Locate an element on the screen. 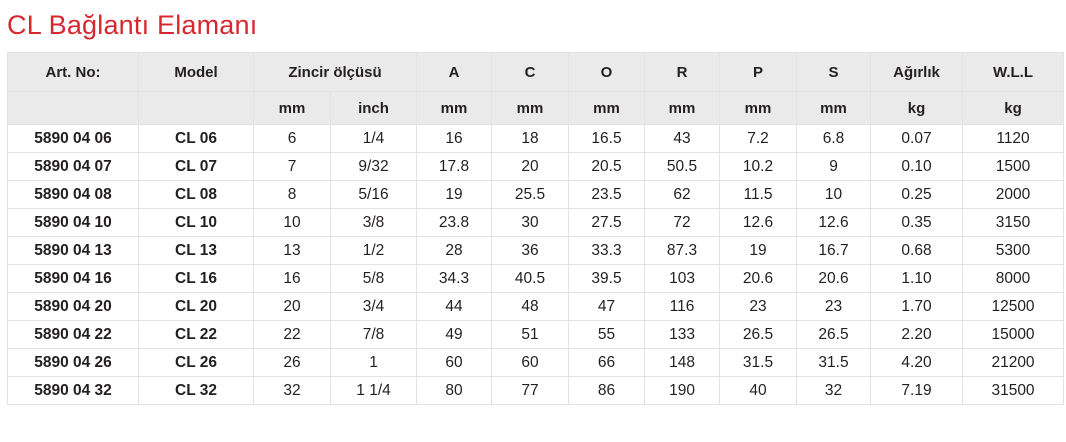  cell-s: 10 is located at coordinates (834, 194).